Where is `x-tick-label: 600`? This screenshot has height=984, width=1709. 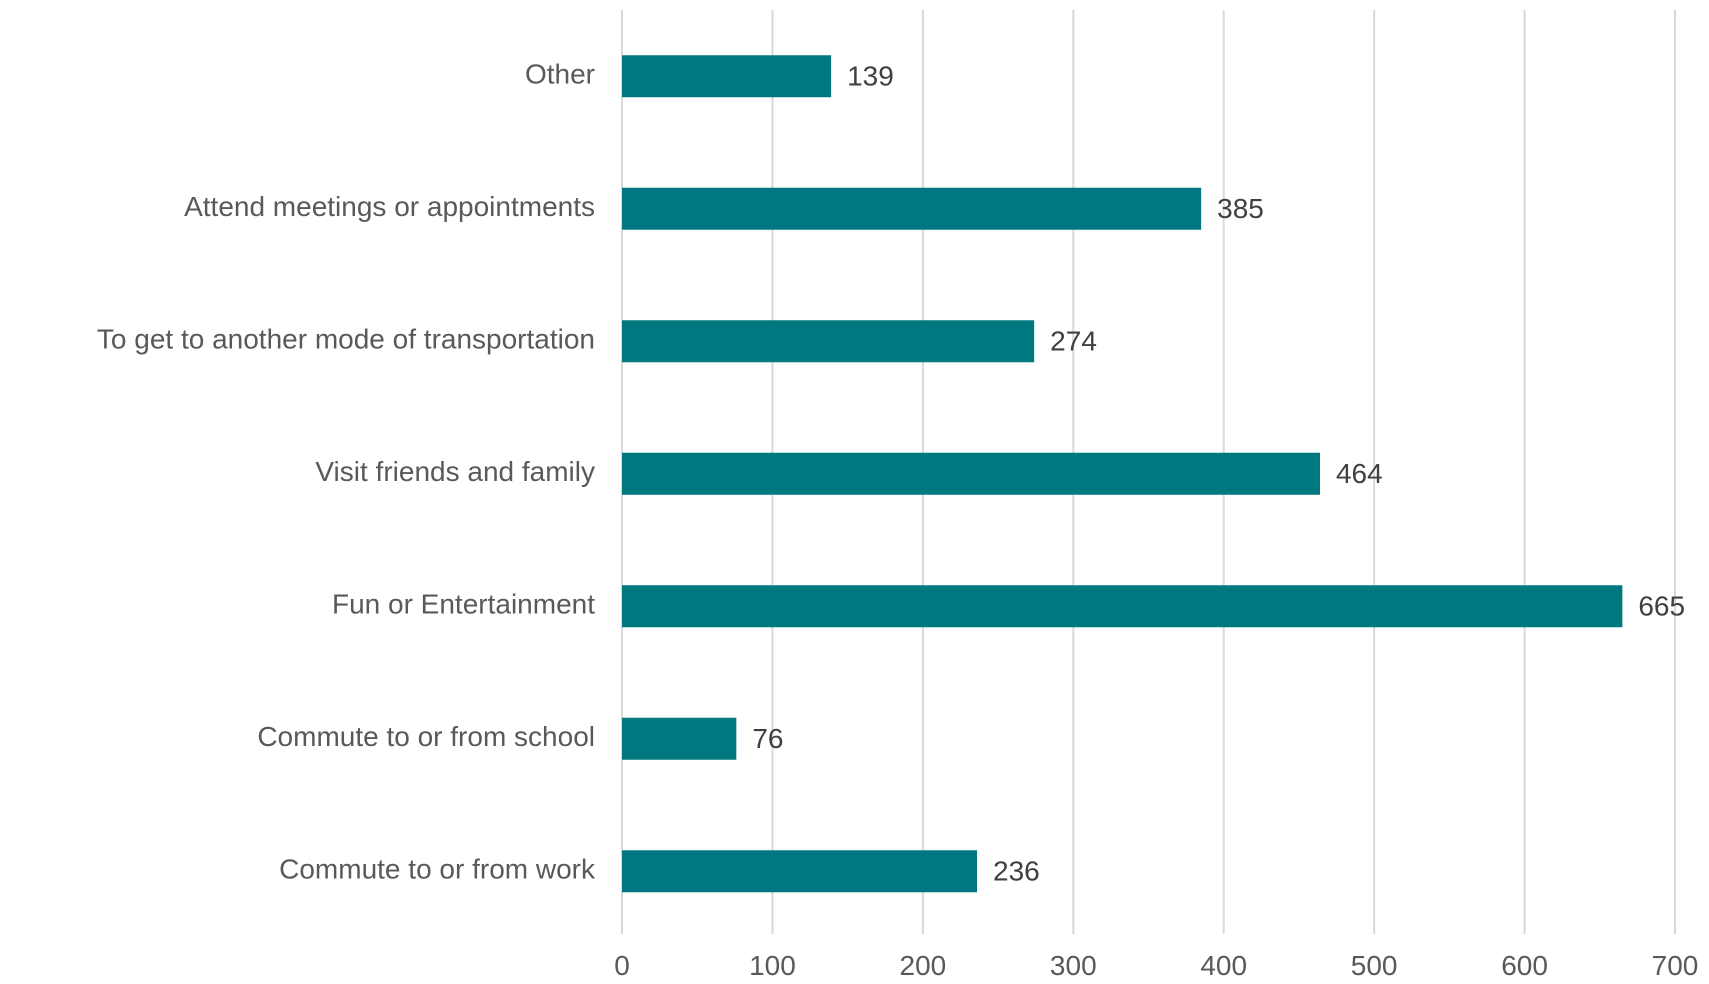
x-tick-label: 600 is located at coordinates (1524, 965).